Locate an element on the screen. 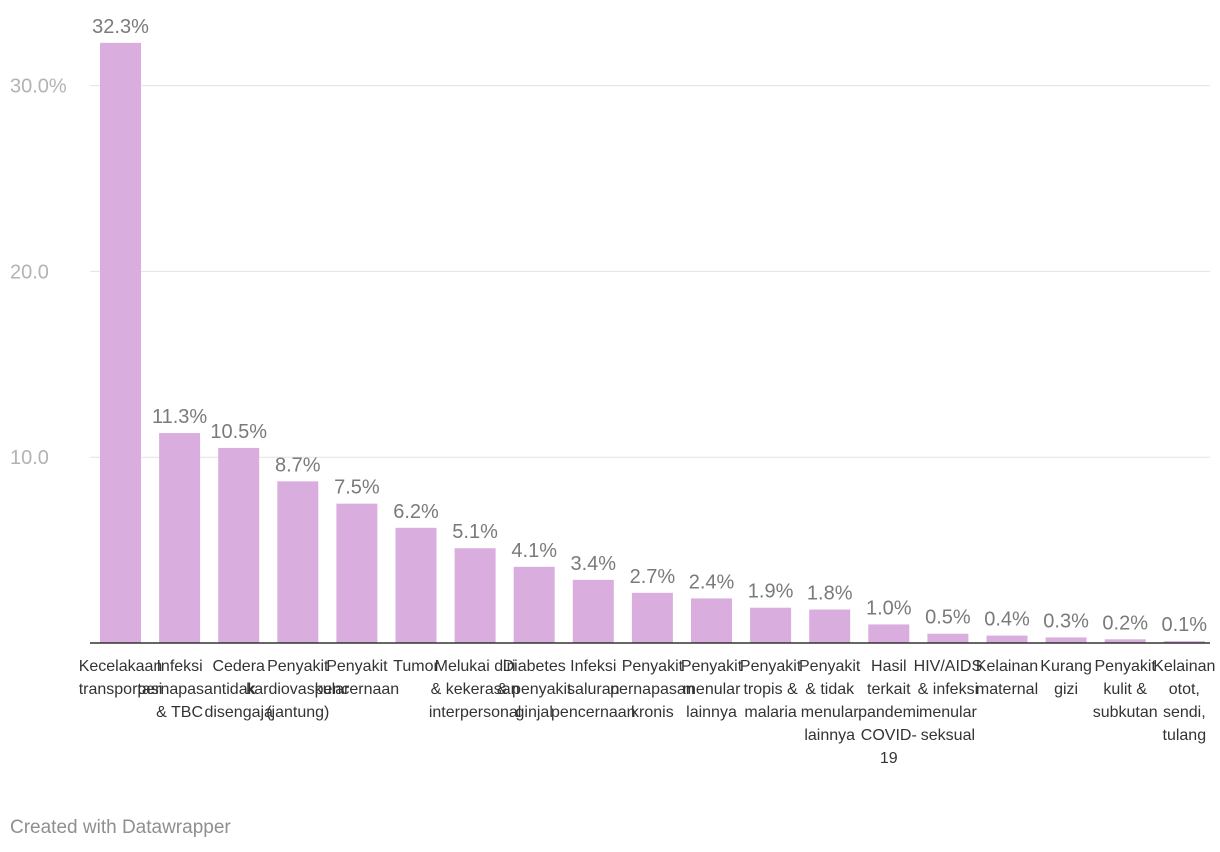 This screenshot has height=852, width=1220. bar-value-label: 2.4% is located at coordinates (712, 582).